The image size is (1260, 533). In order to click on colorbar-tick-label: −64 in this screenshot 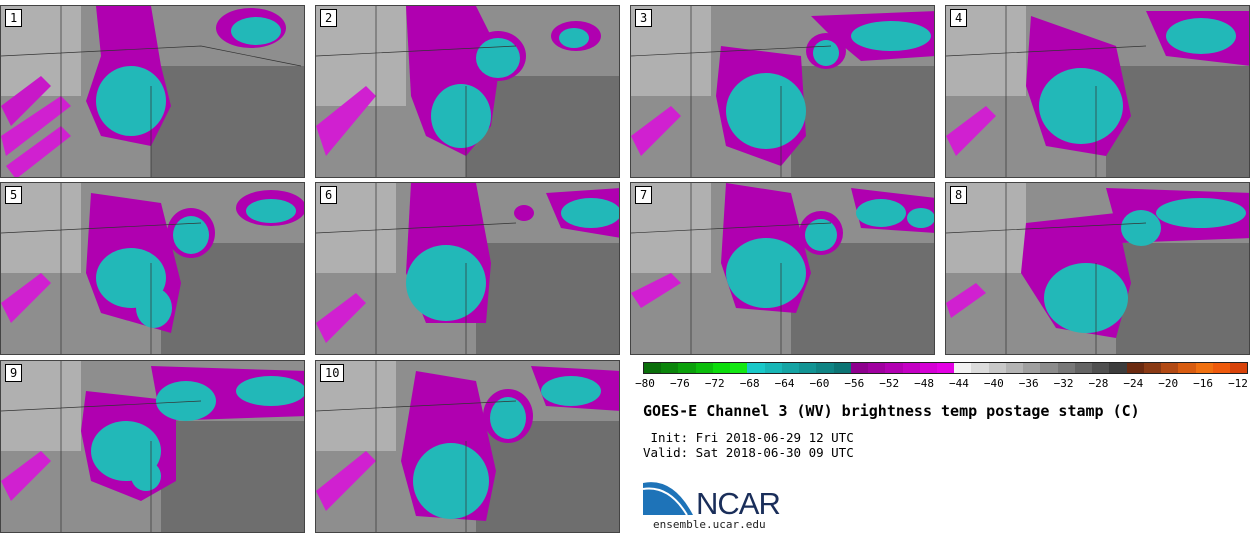, I will do `click(784, 383)`.